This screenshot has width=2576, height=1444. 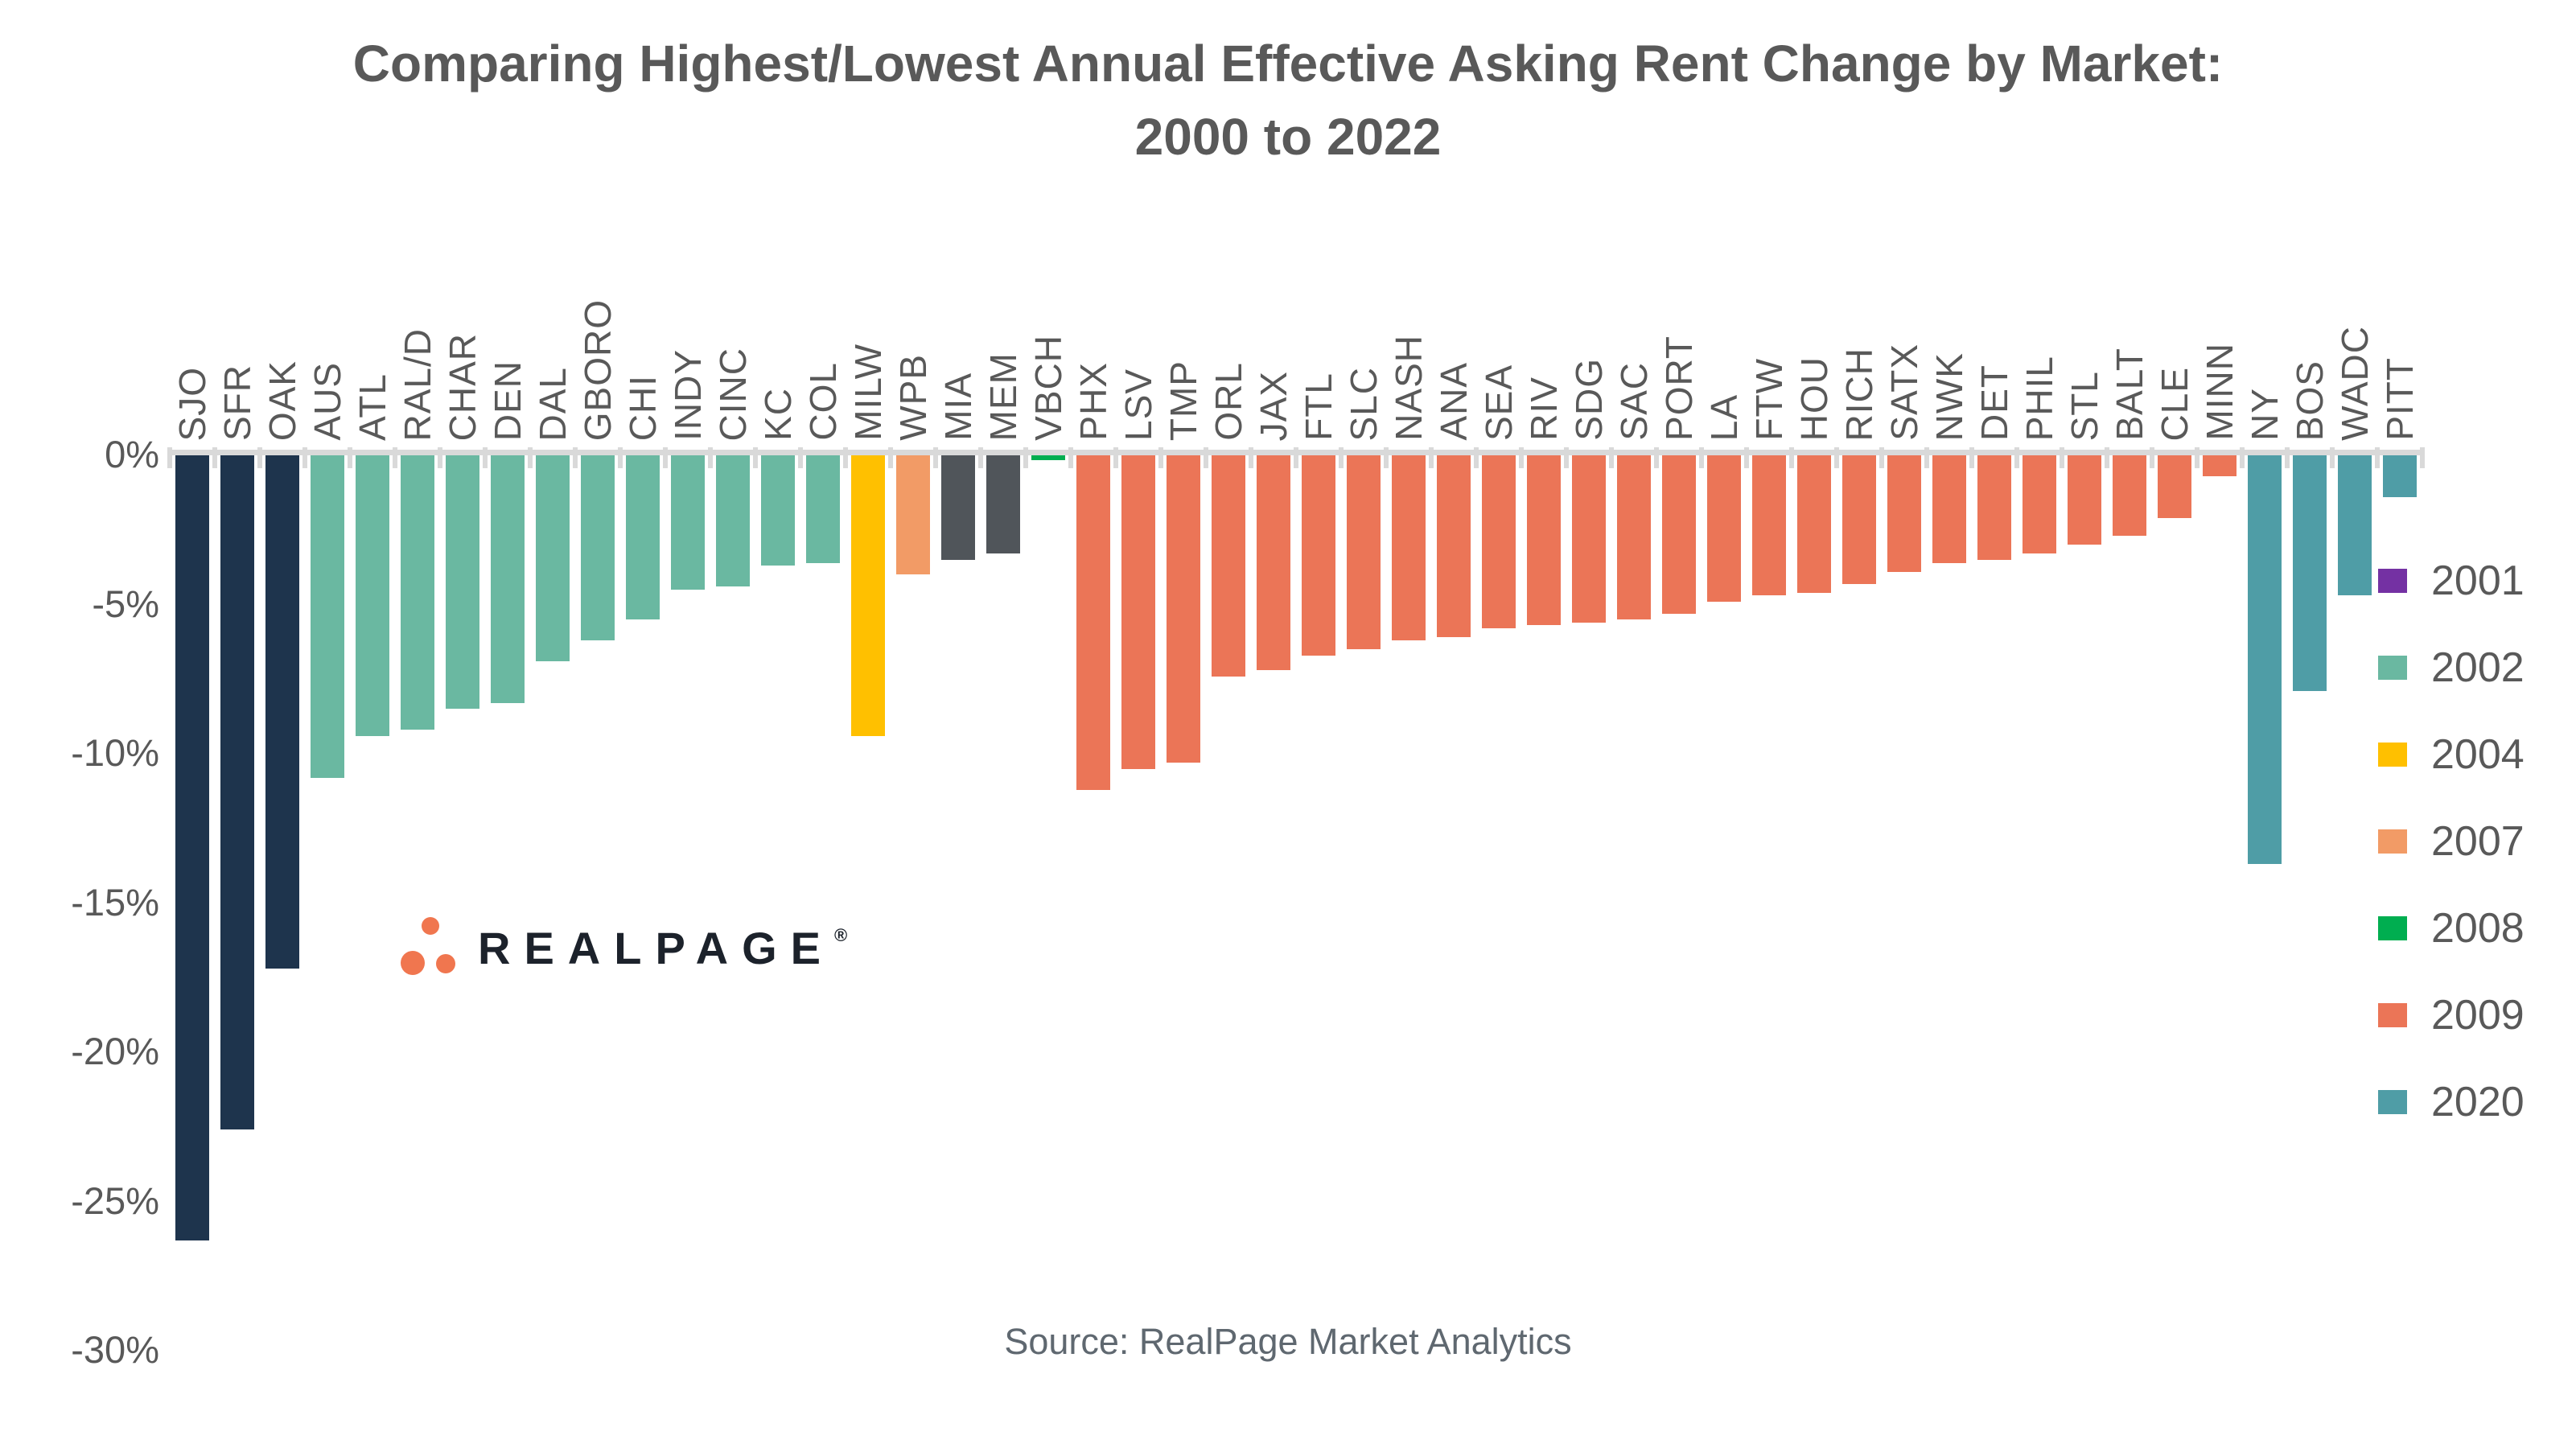 What do you see at coordinates (624, 947) in the screenshot?
I see `realpage-logo: REALPAGE®` at bounding box center [624, 947].